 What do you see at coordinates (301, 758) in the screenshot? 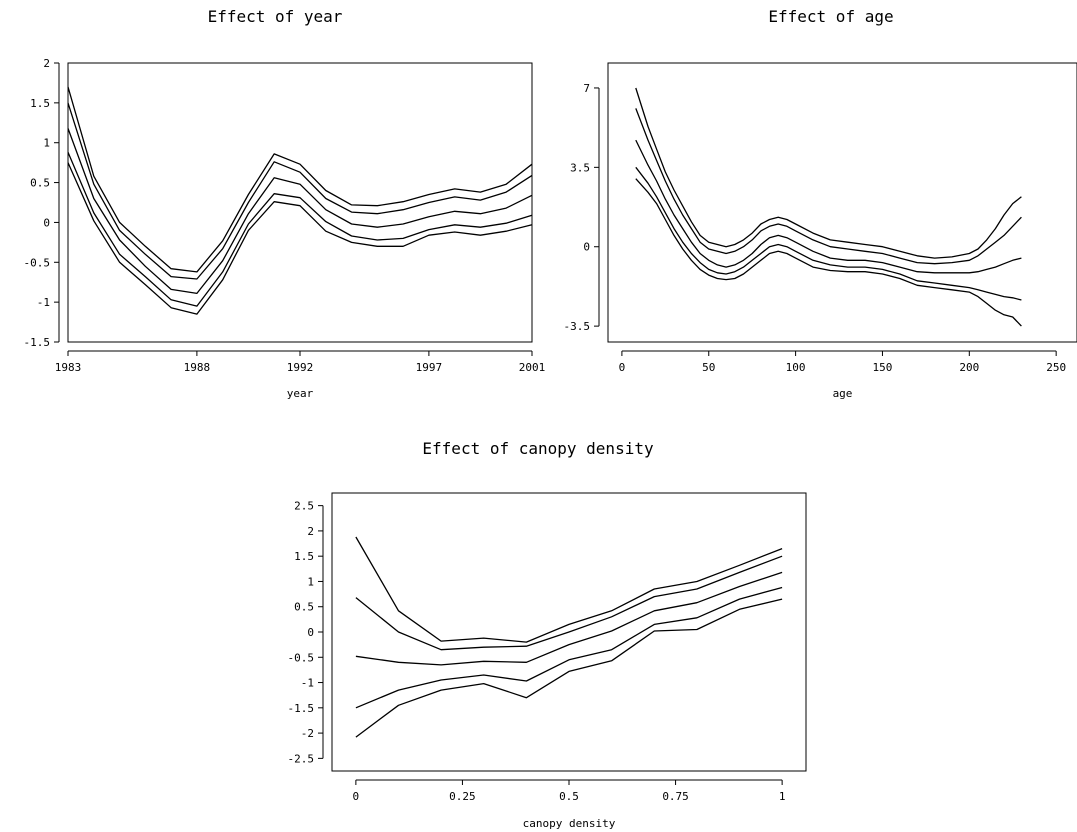
I see `y-tick-label: -2.5` at bounding box center [301, 758].